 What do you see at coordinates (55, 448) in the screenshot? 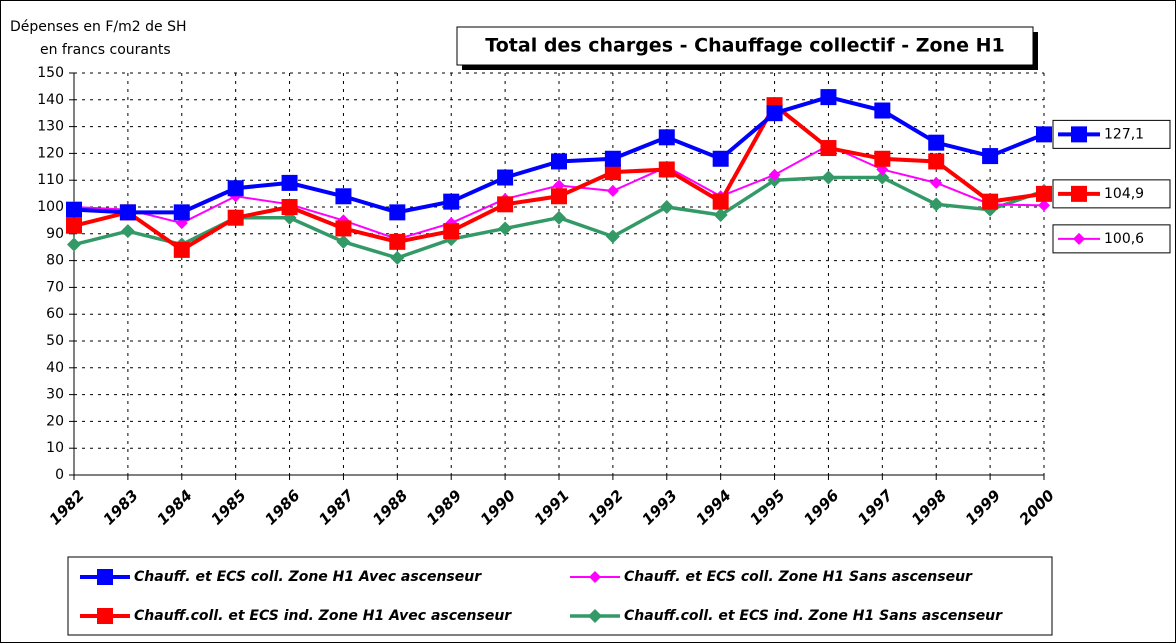
I see `y-tick-label: 10` at bounding box center [55, 448].